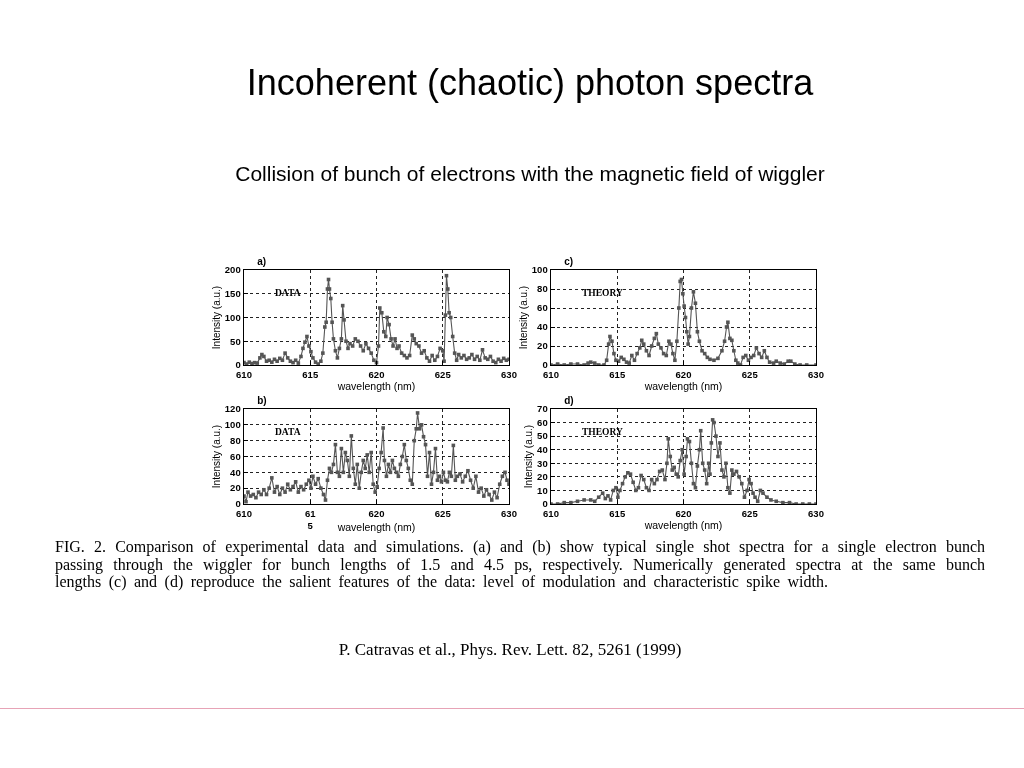 The width and height of the screenshot is (1024, 768). What do you see at coordinates (520, 564) in the screenshot?
I see `caption: FIG. 2. Comparison of experimental data and simulations. (a) and (b) show typical single shot spectra for a single electron bunch passing through the wiggler for bunch lengths of 1.5 and 4.5 ps, respectively. Numerically generated spectra at the same bunch lengths (c) and (d) reproduce the salient features of the data: level of modulation and characteristic spike width.` at bounding box center [520, 564].